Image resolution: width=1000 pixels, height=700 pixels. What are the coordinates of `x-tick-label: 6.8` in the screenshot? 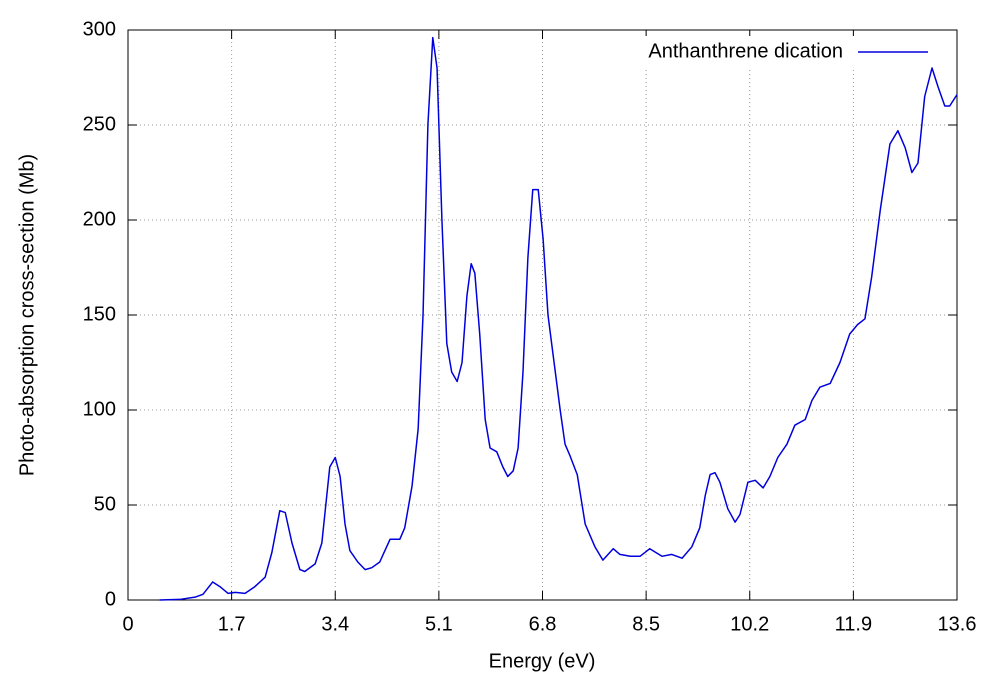 It's located at (543, 624).